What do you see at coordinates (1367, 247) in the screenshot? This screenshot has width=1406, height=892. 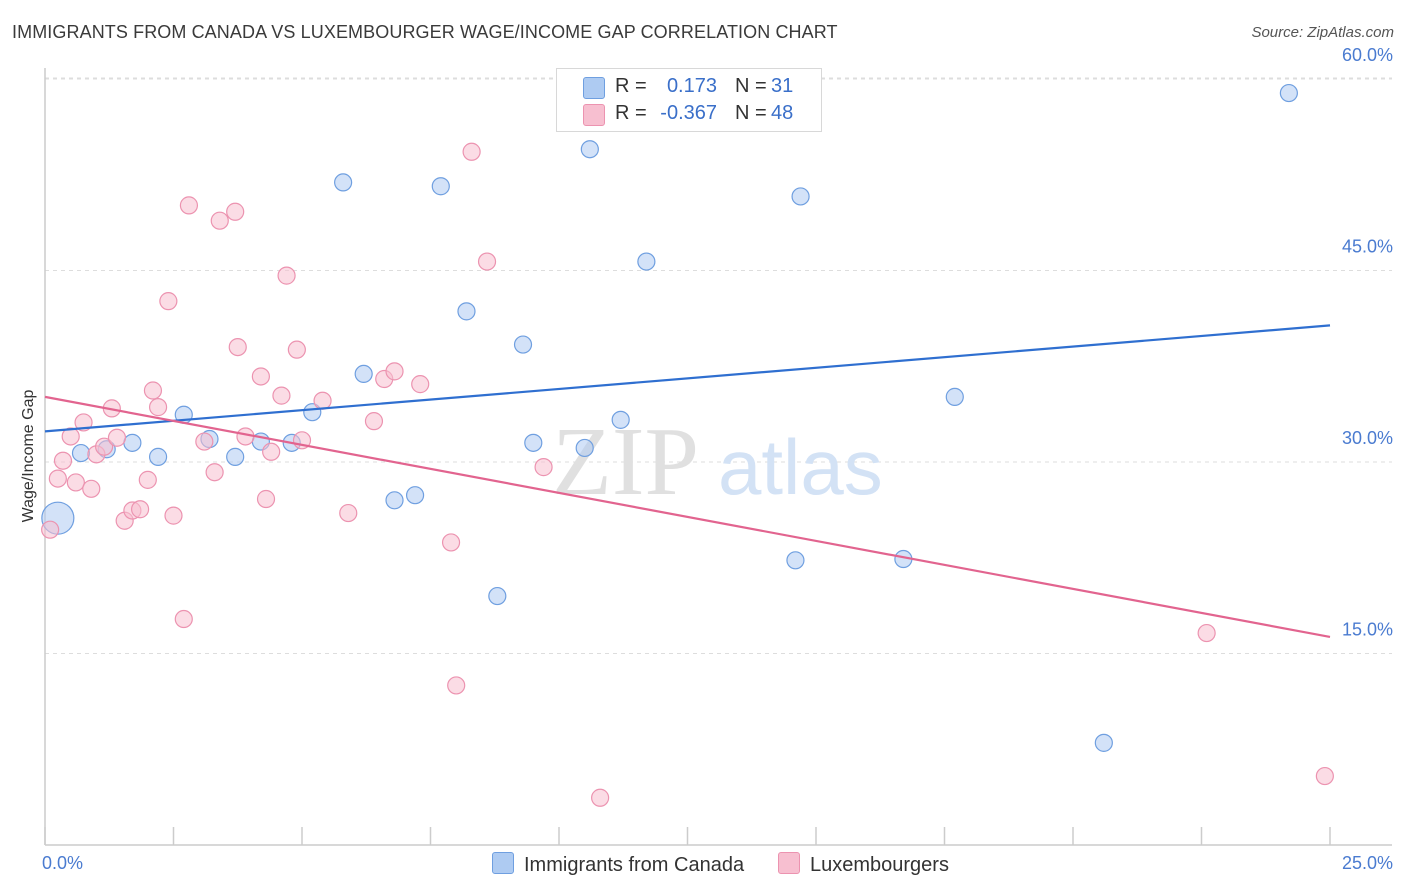 I see `y-tick-label: 45.0%` at bounding box center [1367, 247].